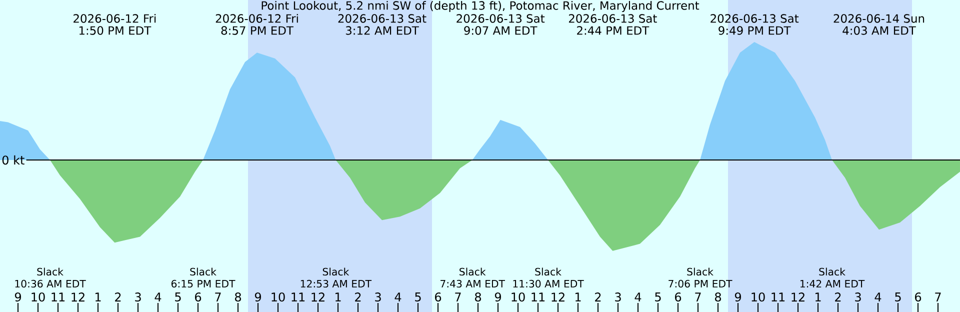 This screenshot has width=960, height=312. I want to click on text: 9:07 AM EDT, so click(501, 30).